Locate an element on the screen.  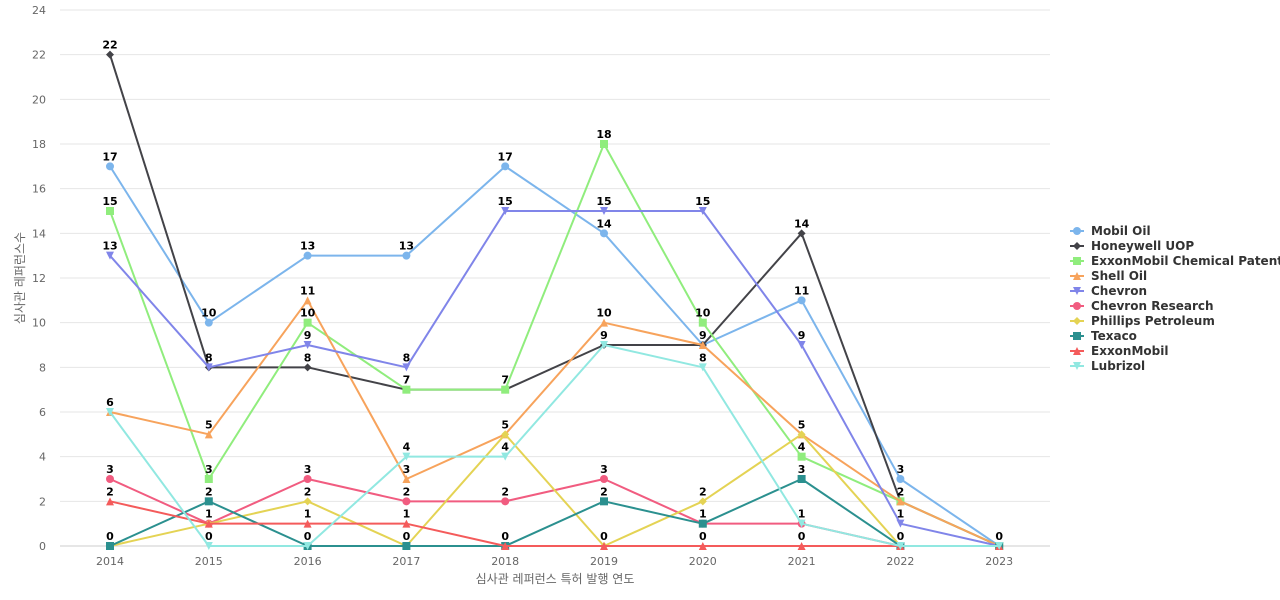
legend-item: Shell Oil is located at coordinates (1108, 276).